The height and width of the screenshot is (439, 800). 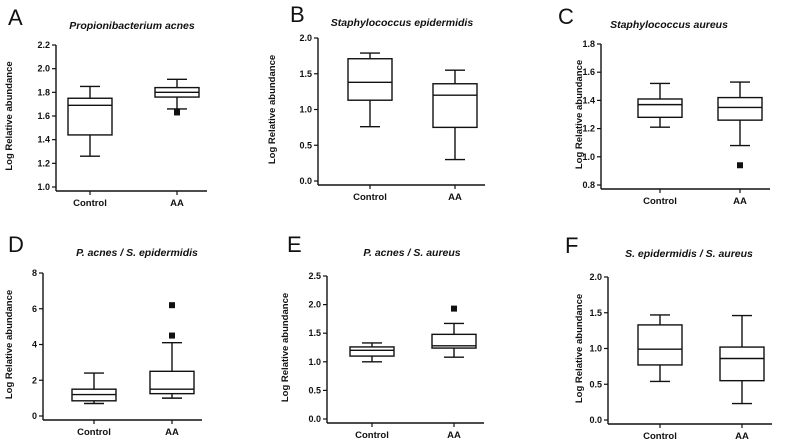 What do you see at coordinates (15, 17) in the screenshot?
I see `panel-letter: A` at bounding box center [15, 17].